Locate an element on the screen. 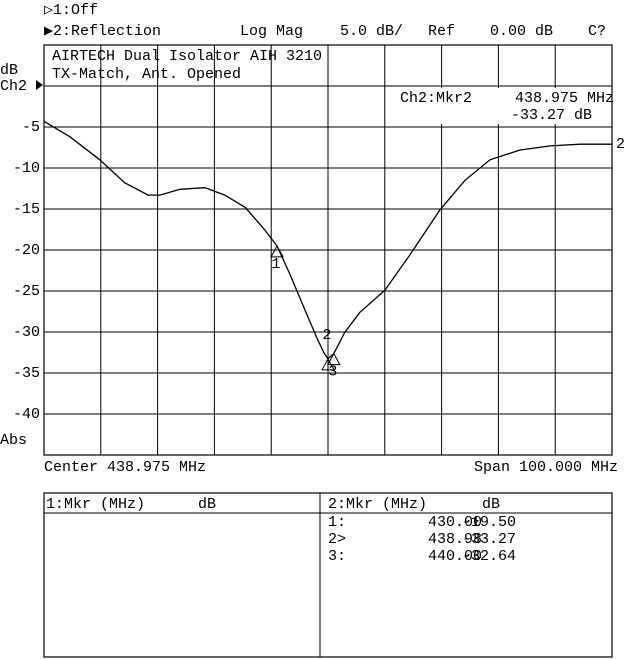 The height and width of the screenshot is (659, 640). y-tick-label: -35 is located at coordinates (26, 373).